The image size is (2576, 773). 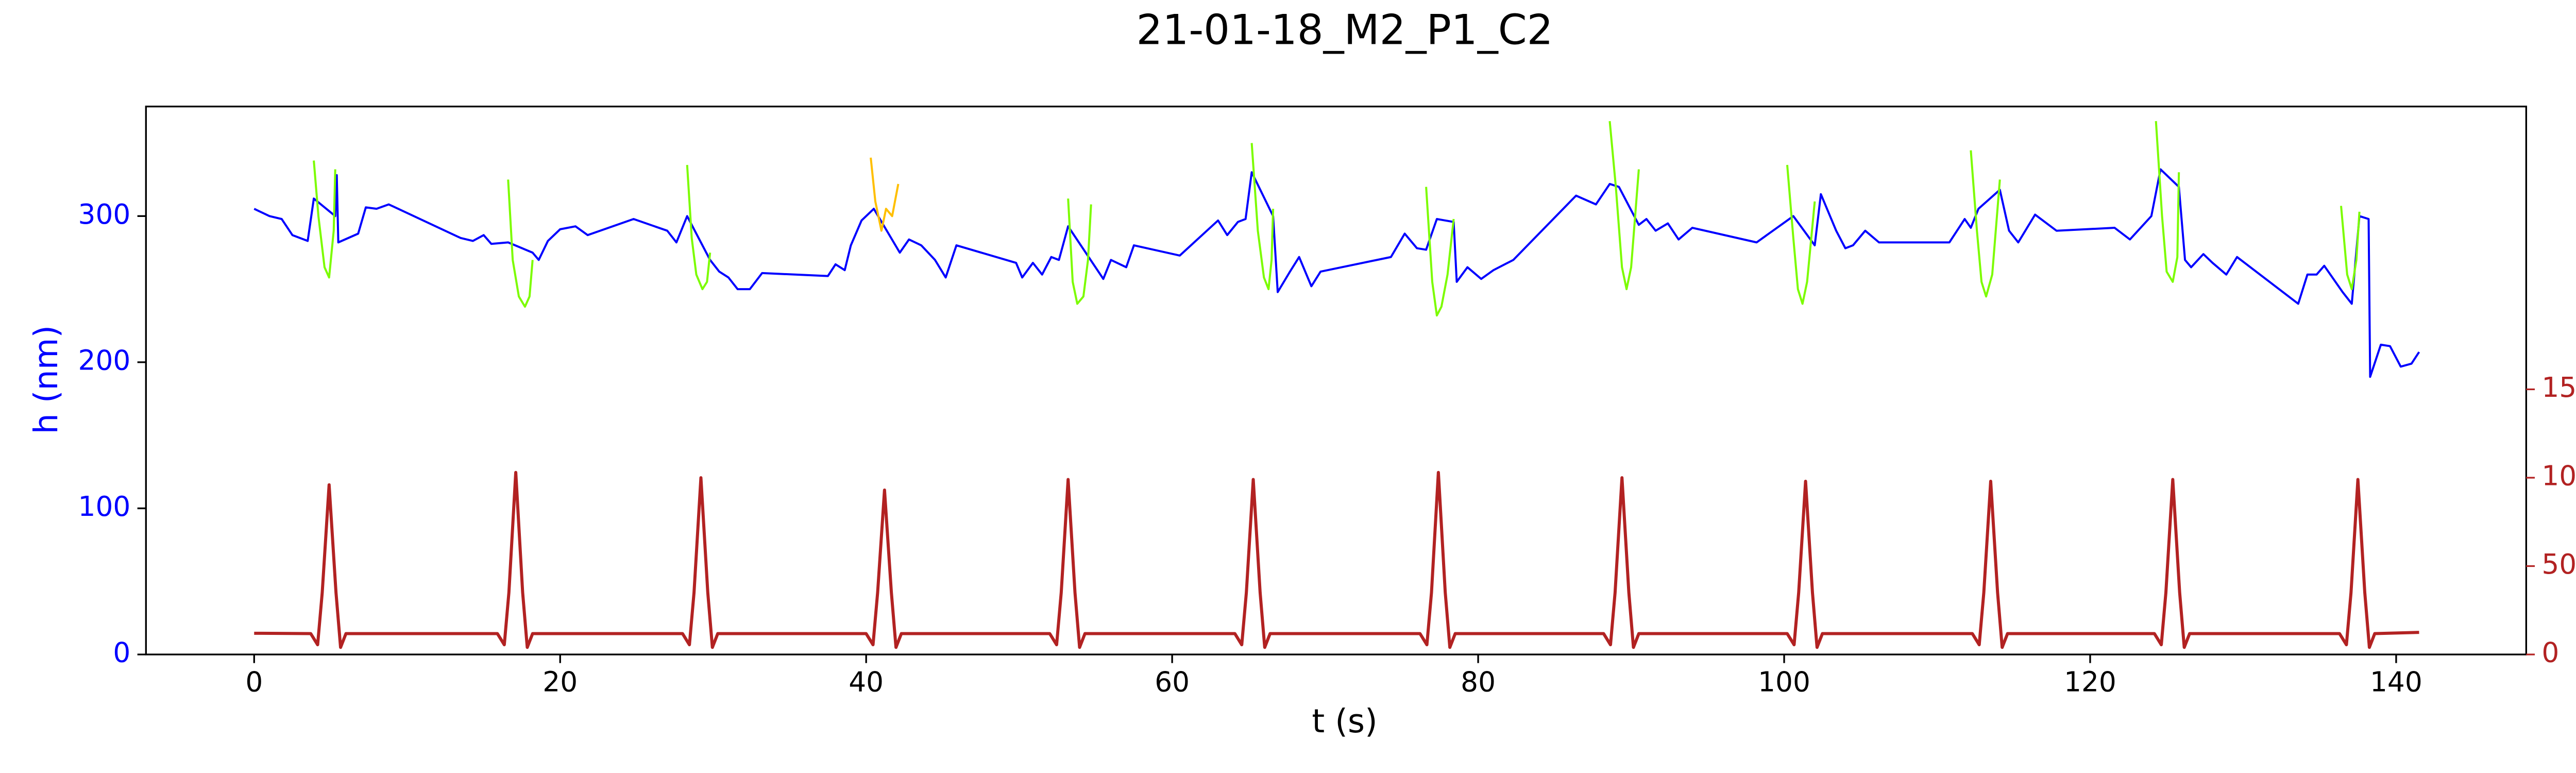 I want to click on data-line, so click(x=885, y=194).